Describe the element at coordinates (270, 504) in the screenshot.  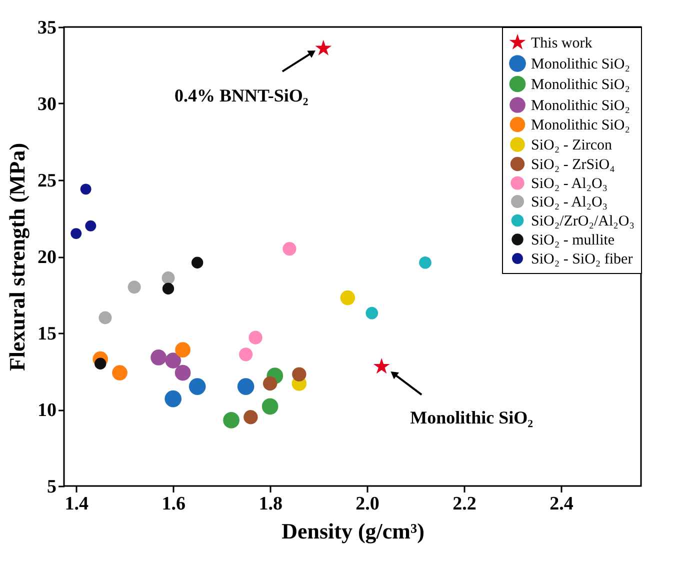
I see `x-tick-label: 1.8` at that location.